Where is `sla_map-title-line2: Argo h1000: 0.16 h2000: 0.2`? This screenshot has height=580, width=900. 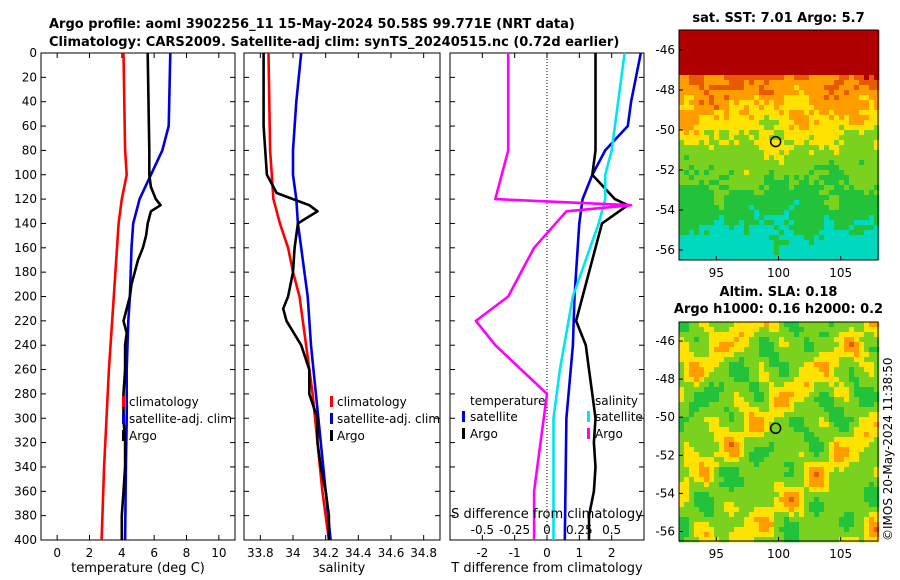
sla_map-title-line2: Argo h1000: 0.16 h2000: 0.2 is located at coordinates (778, 309).